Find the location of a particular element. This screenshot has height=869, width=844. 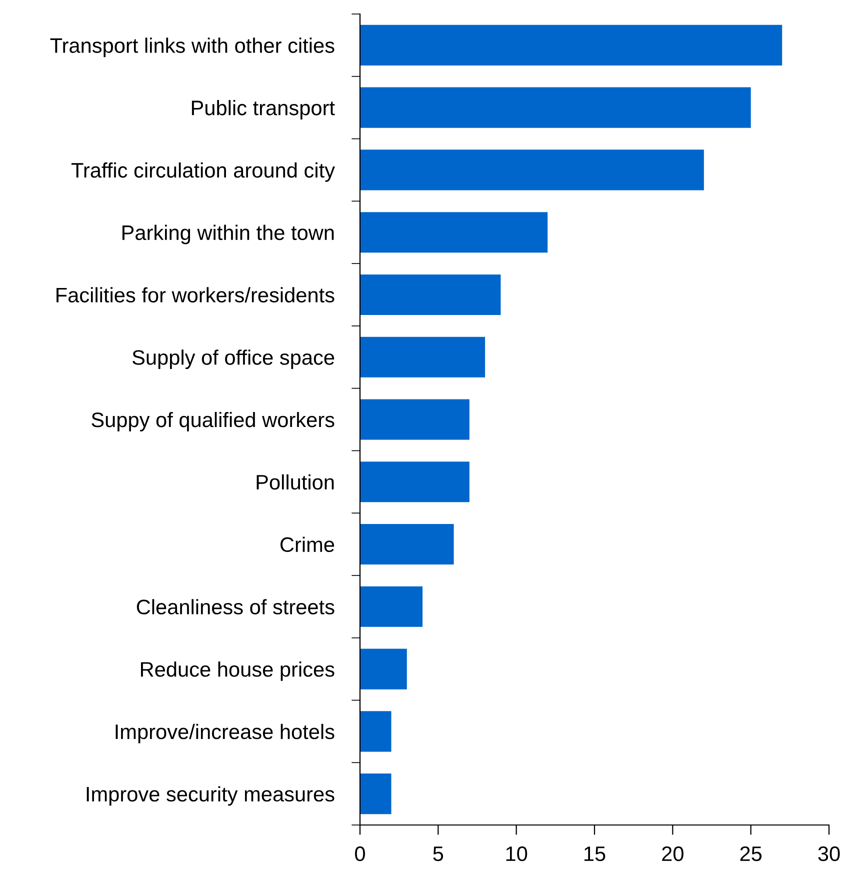

x-tick-label: 25 is located at coordinates (751, 854).